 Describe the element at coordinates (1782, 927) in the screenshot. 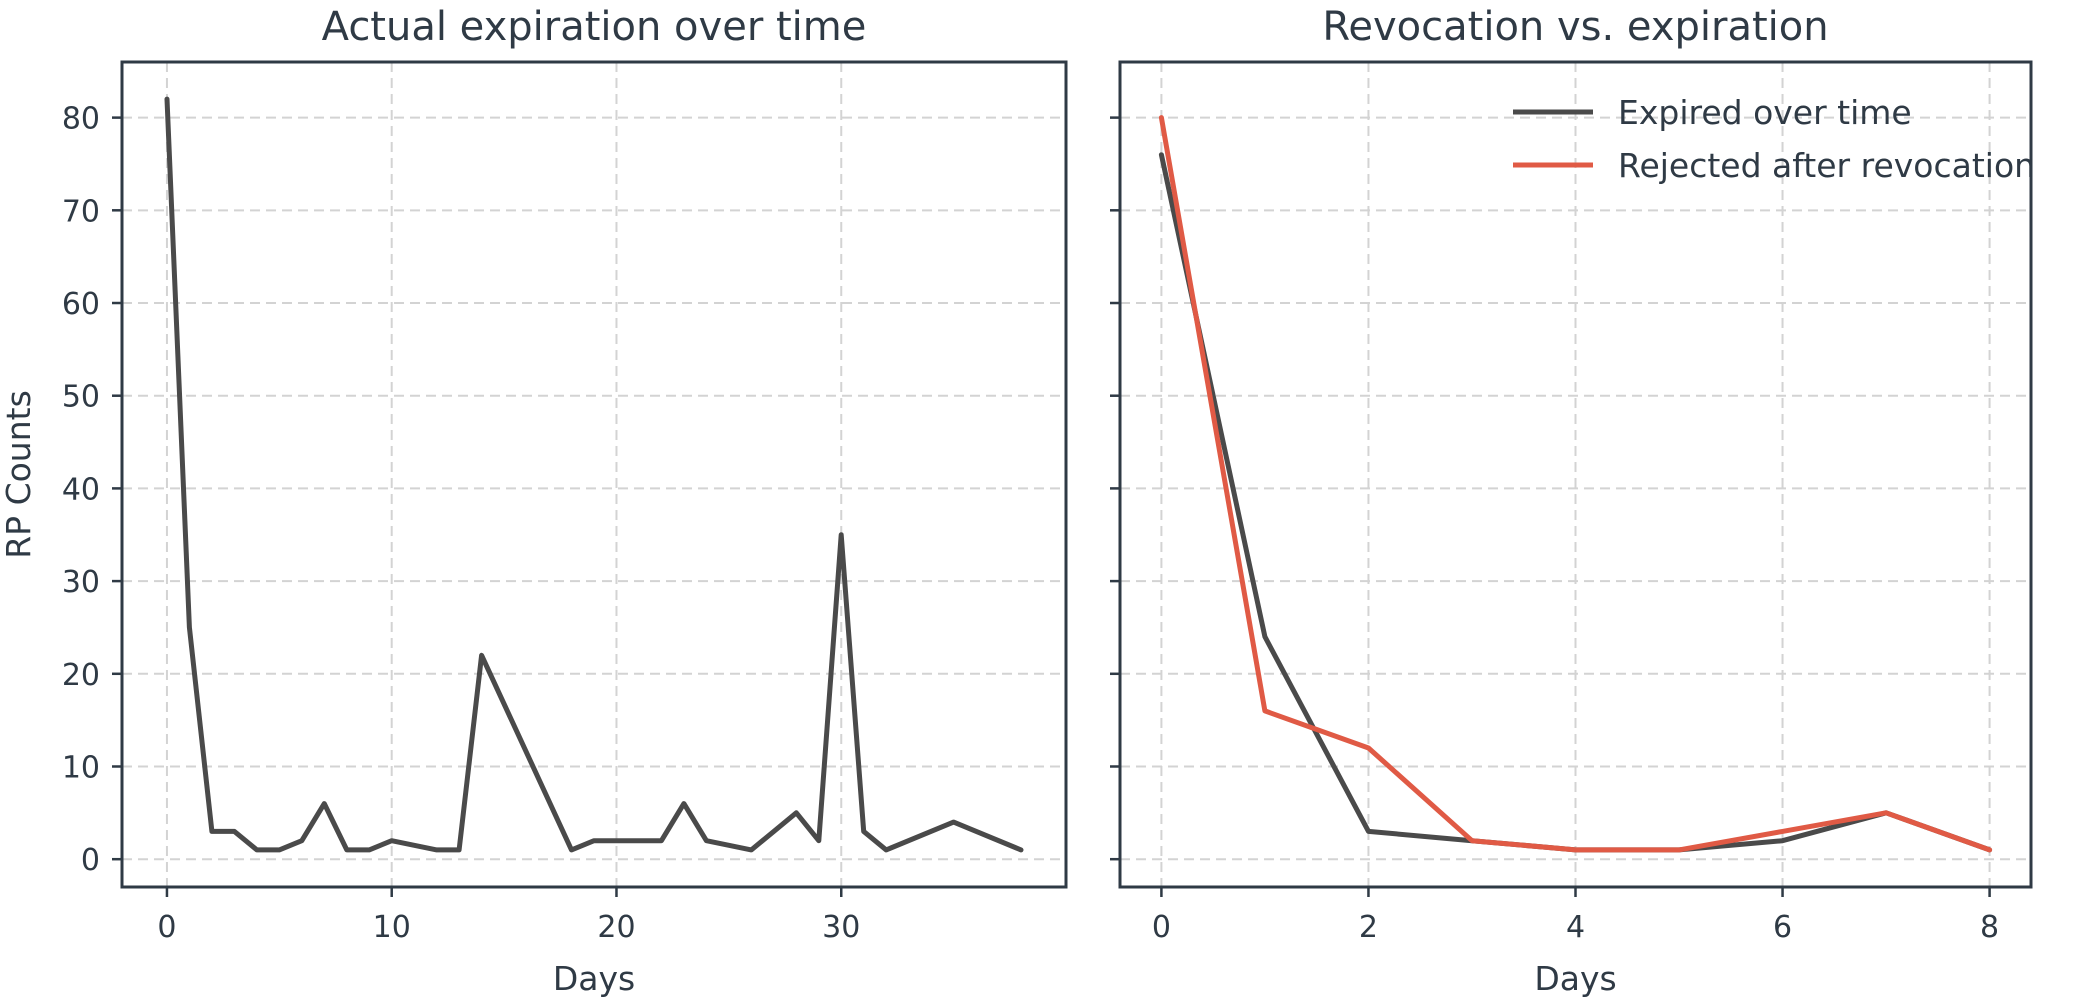

I see `x-tick-label: 6` at that location.